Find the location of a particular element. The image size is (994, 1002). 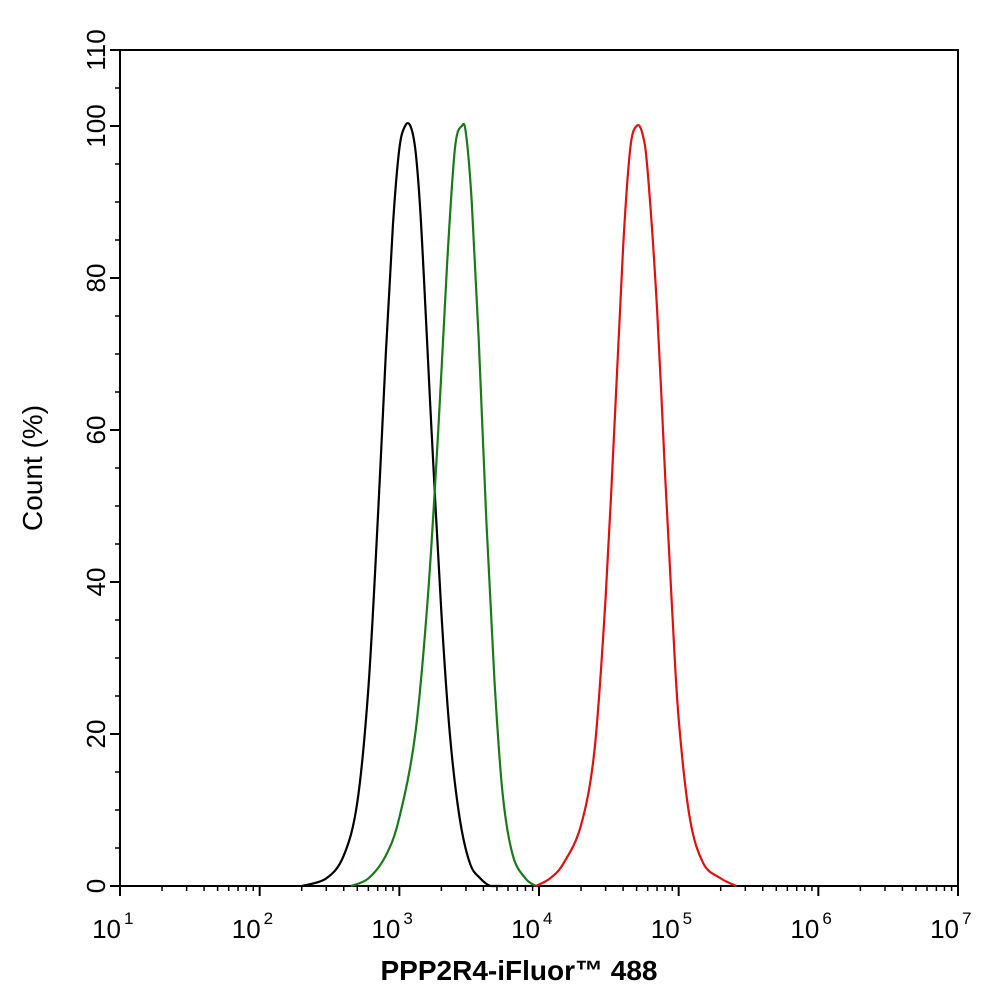

x-tick-exponent: 2 is located at coordinates (268, 918).